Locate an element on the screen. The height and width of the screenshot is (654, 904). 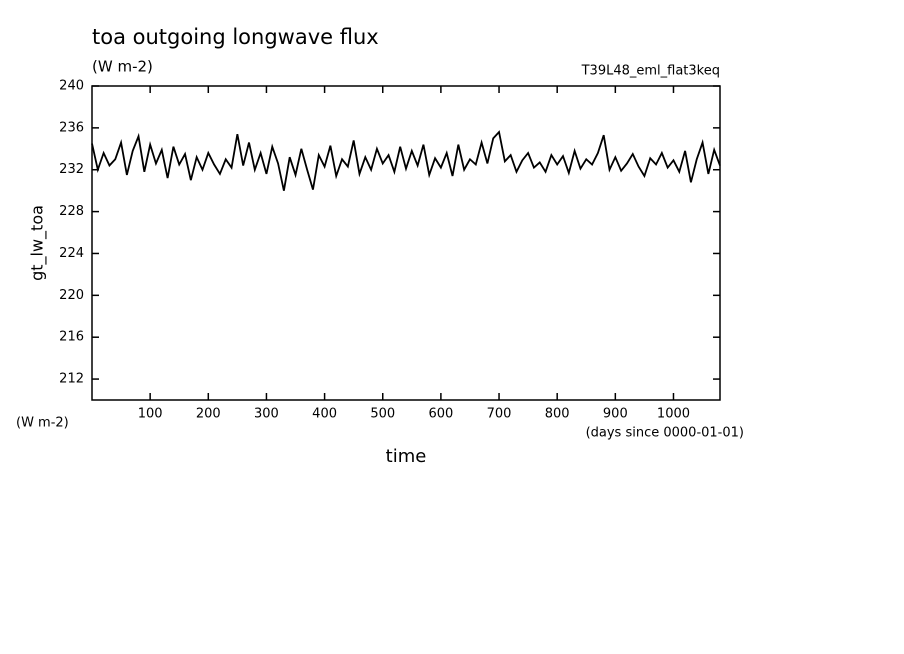
y-tick-label: 236 is located at coordinates (71, 127).